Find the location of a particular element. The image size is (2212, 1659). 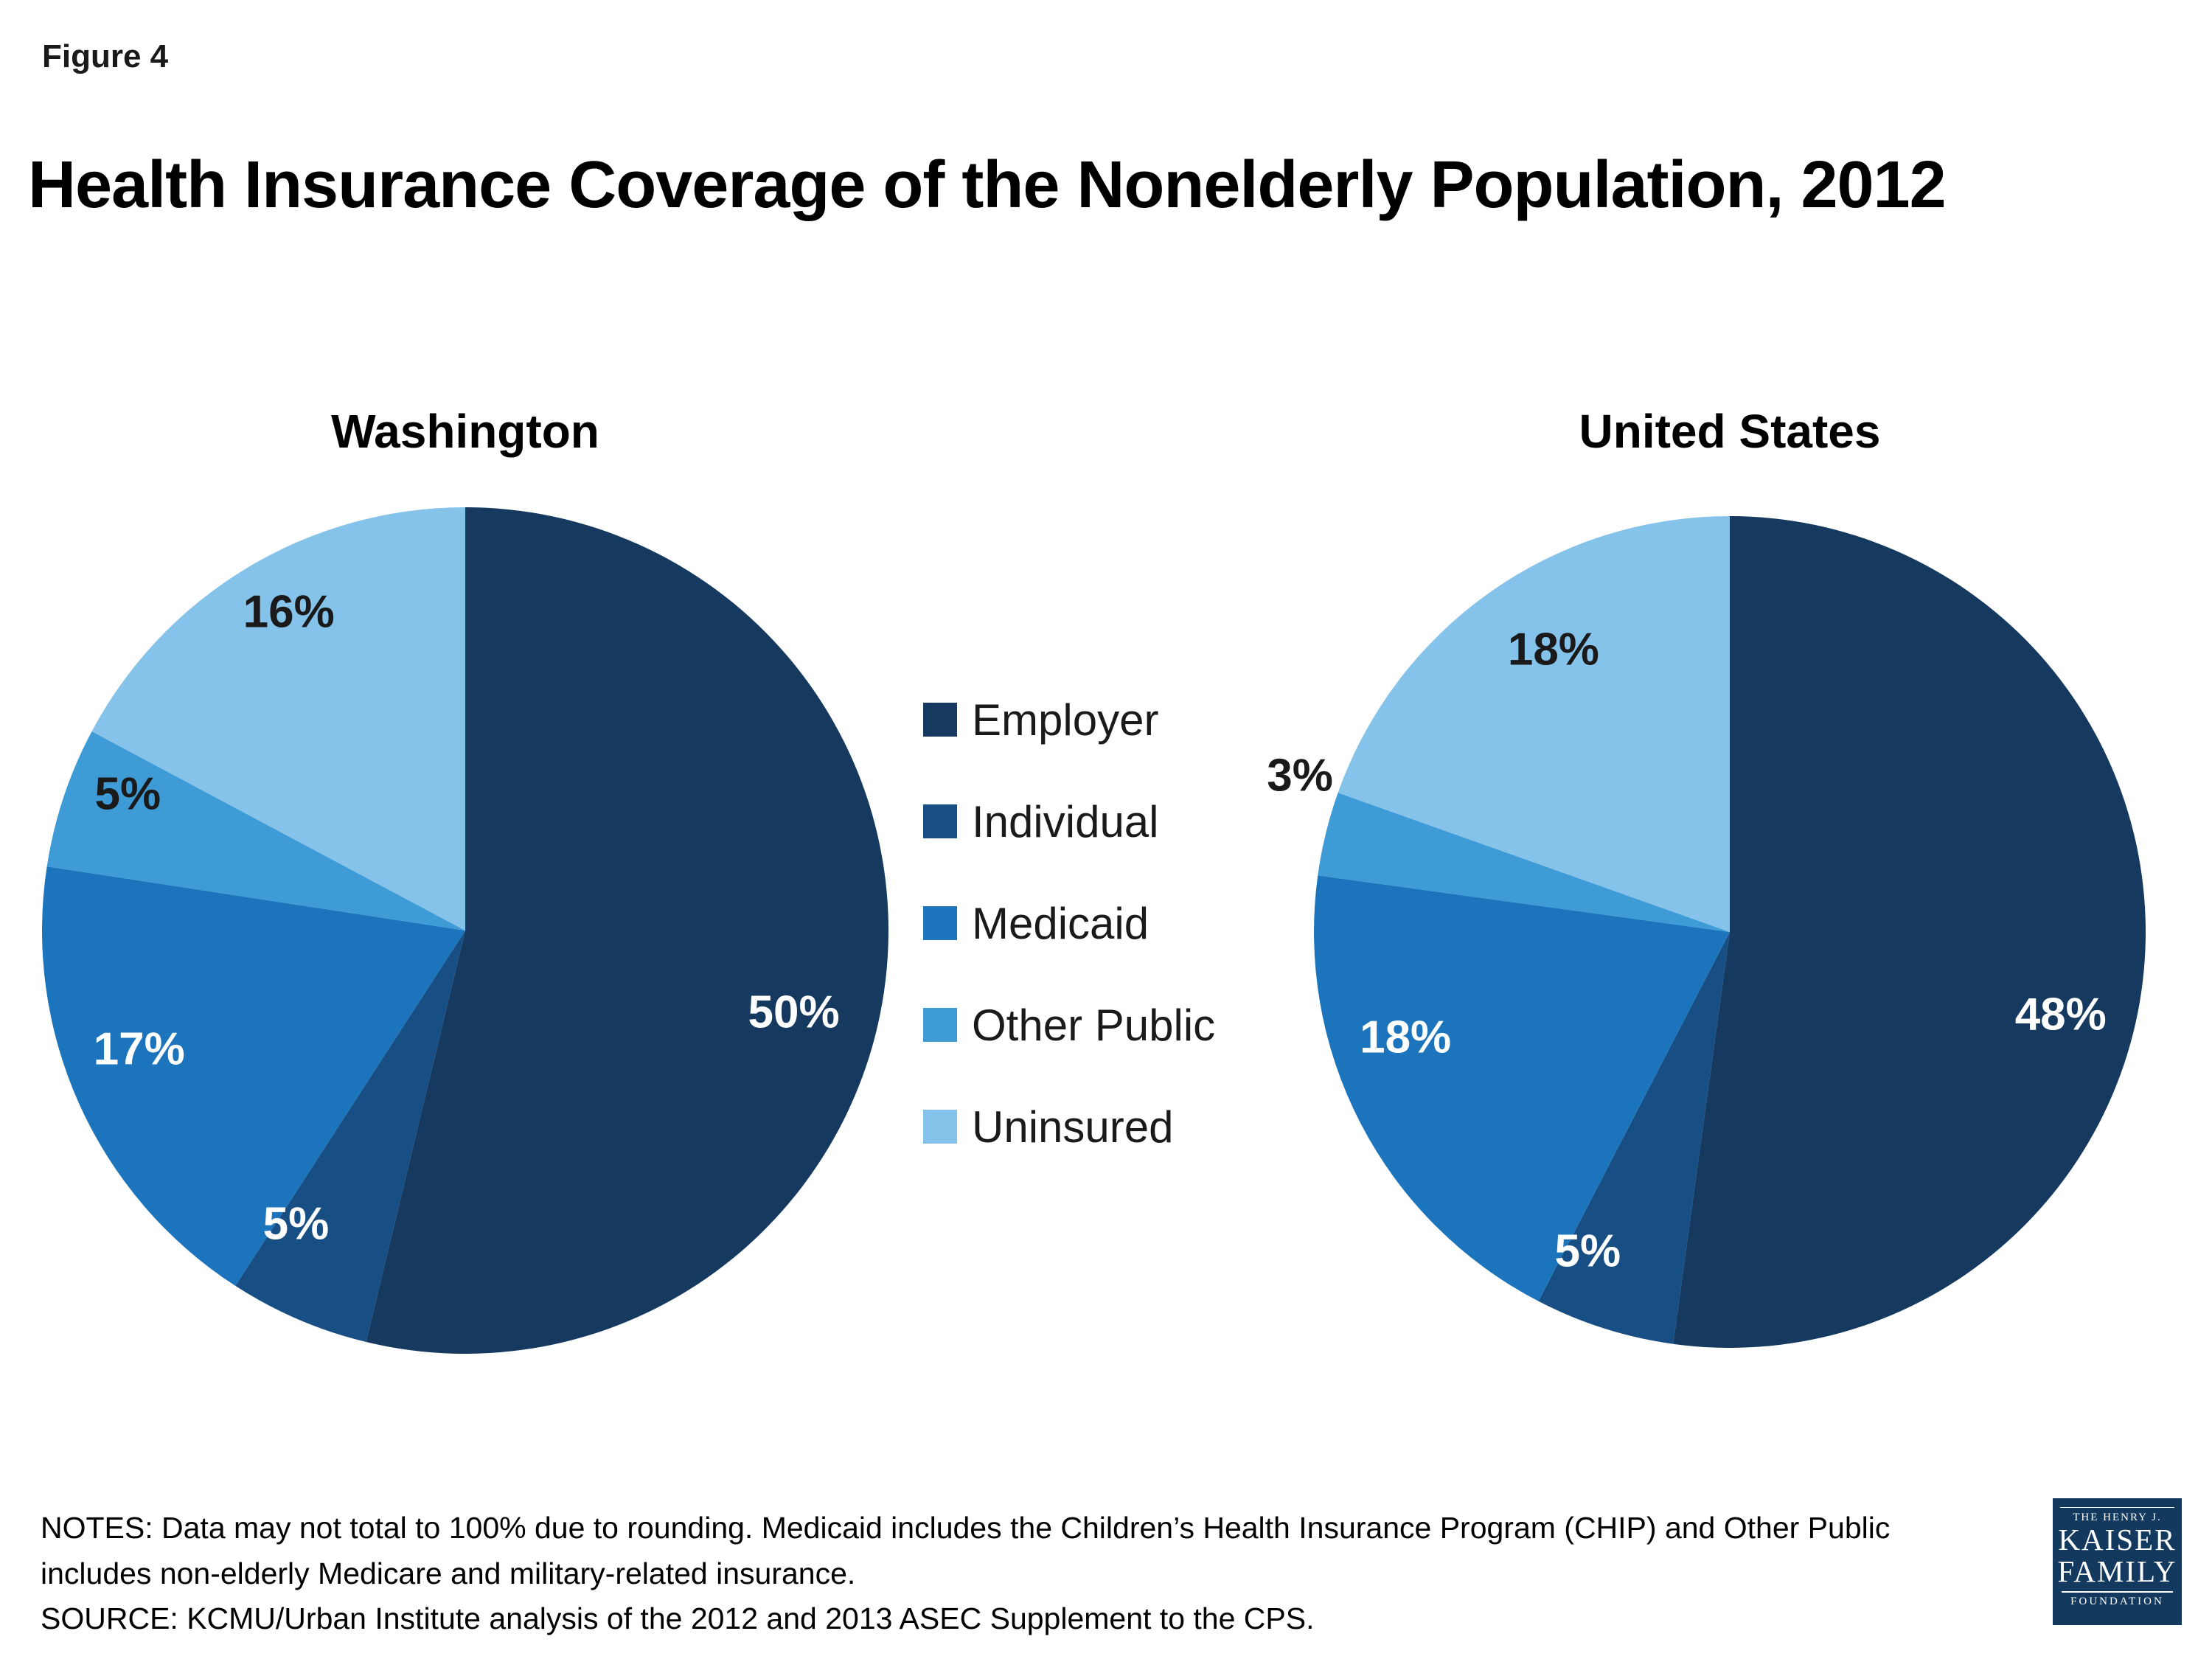

logo-line-family: FAMILY is located at coordinates (2117, 1571).